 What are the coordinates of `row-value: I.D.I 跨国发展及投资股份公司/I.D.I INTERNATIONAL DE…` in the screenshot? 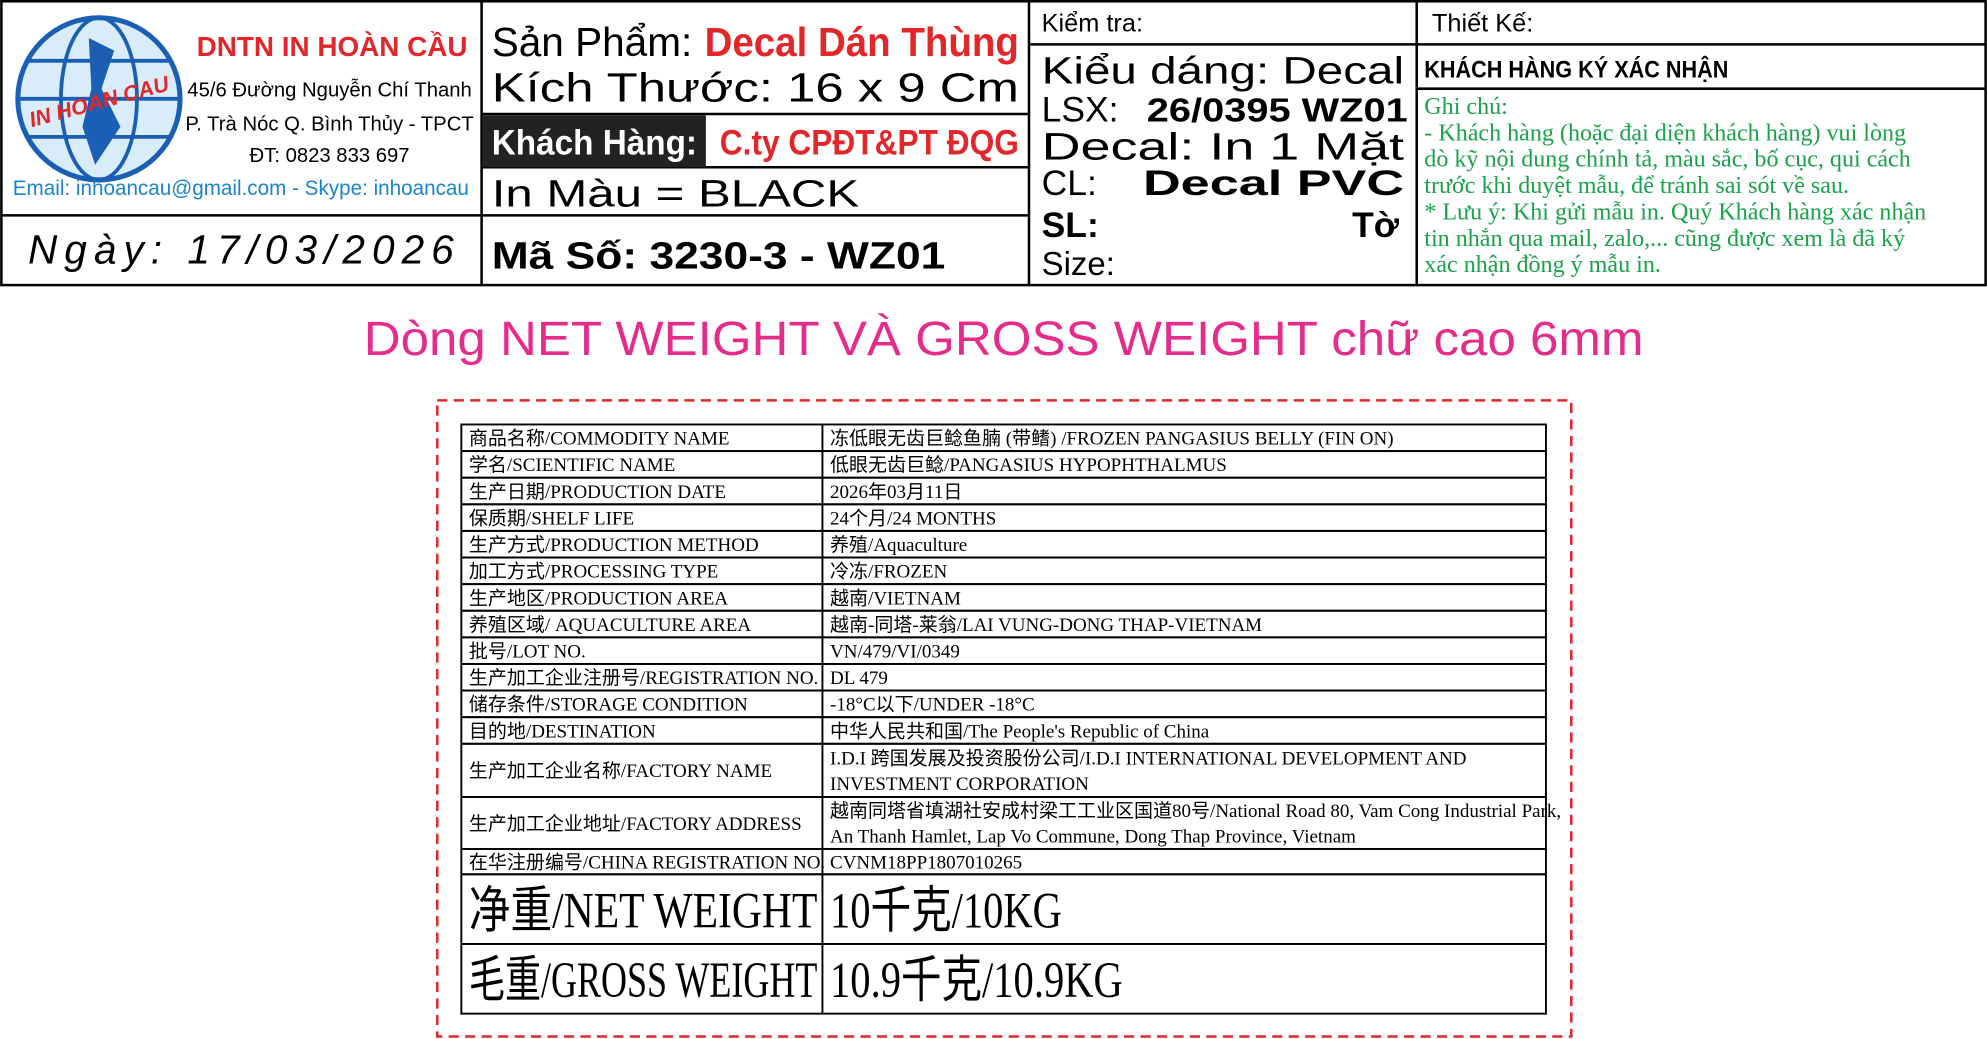 It's located at (1148, 759).